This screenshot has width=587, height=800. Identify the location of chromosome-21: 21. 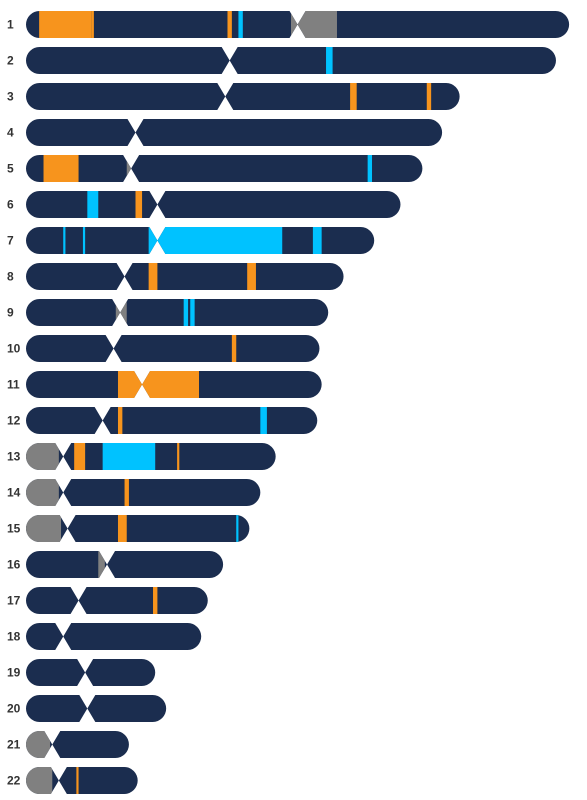
(68, 744).